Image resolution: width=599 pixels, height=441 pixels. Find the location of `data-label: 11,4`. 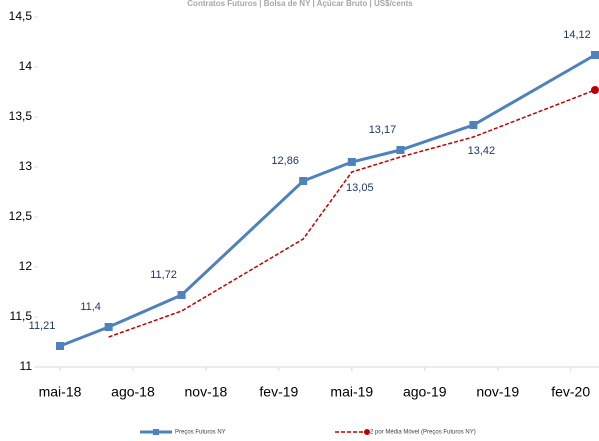

data-label: 11,4 is located at coordinates (90, 307).